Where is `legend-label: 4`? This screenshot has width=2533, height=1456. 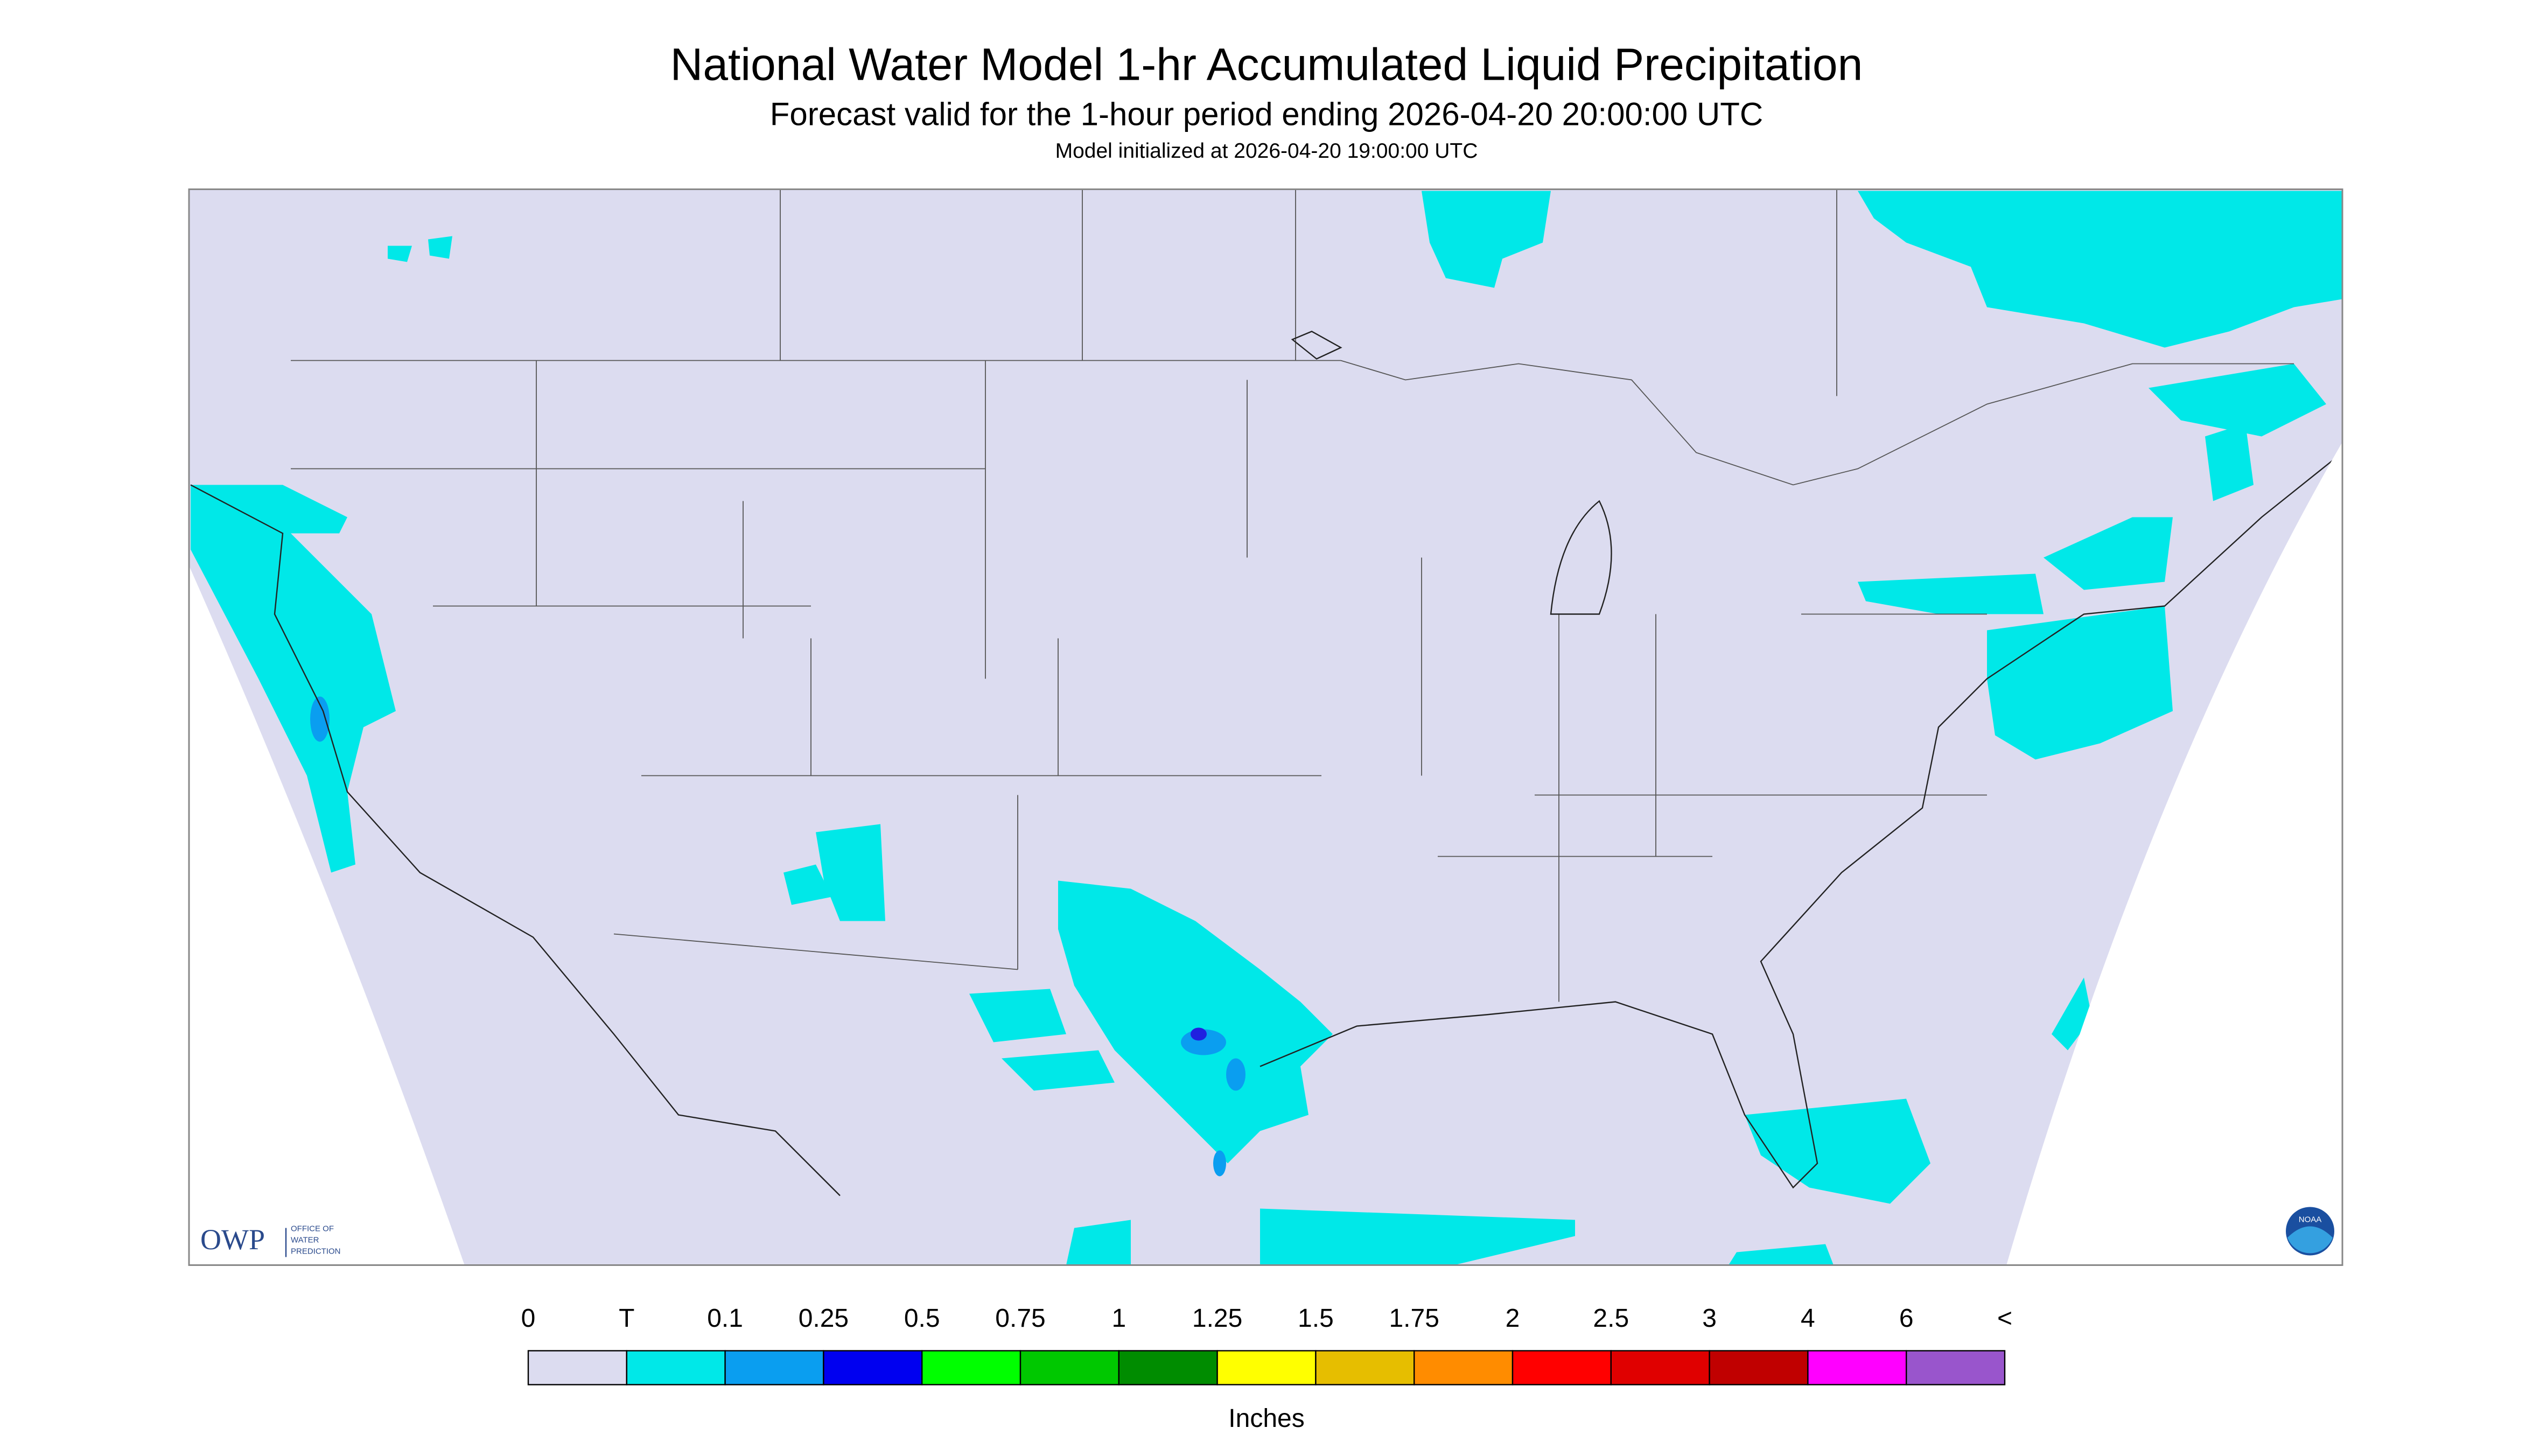
legend-label: 4 is located at coordinates (1808, 1318).